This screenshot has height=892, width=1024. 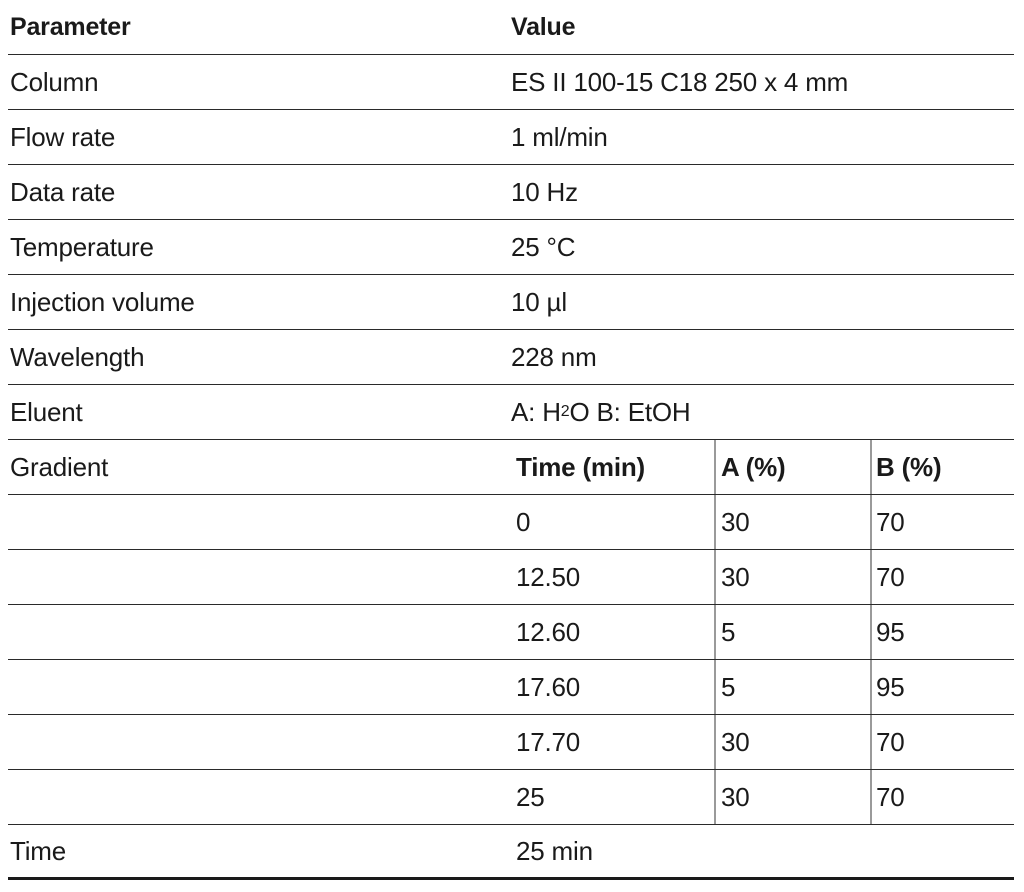 I want to click on gradient-row: 17.70 30 70, so click(x=511, y=742).